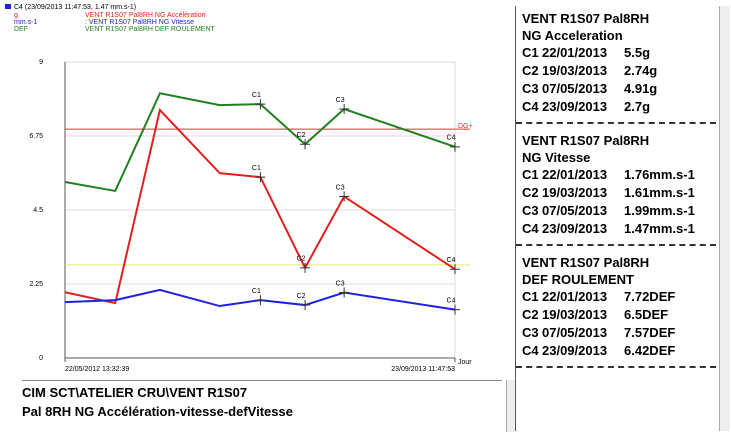 The height and width of the screenshot is (437, 731). What do you see at coordinates (150, 29) in the screenshot?
I see `legend-text: VENT R1S07 Pal8RH DEF ROULEMENT` at bounding box center [150, 29].